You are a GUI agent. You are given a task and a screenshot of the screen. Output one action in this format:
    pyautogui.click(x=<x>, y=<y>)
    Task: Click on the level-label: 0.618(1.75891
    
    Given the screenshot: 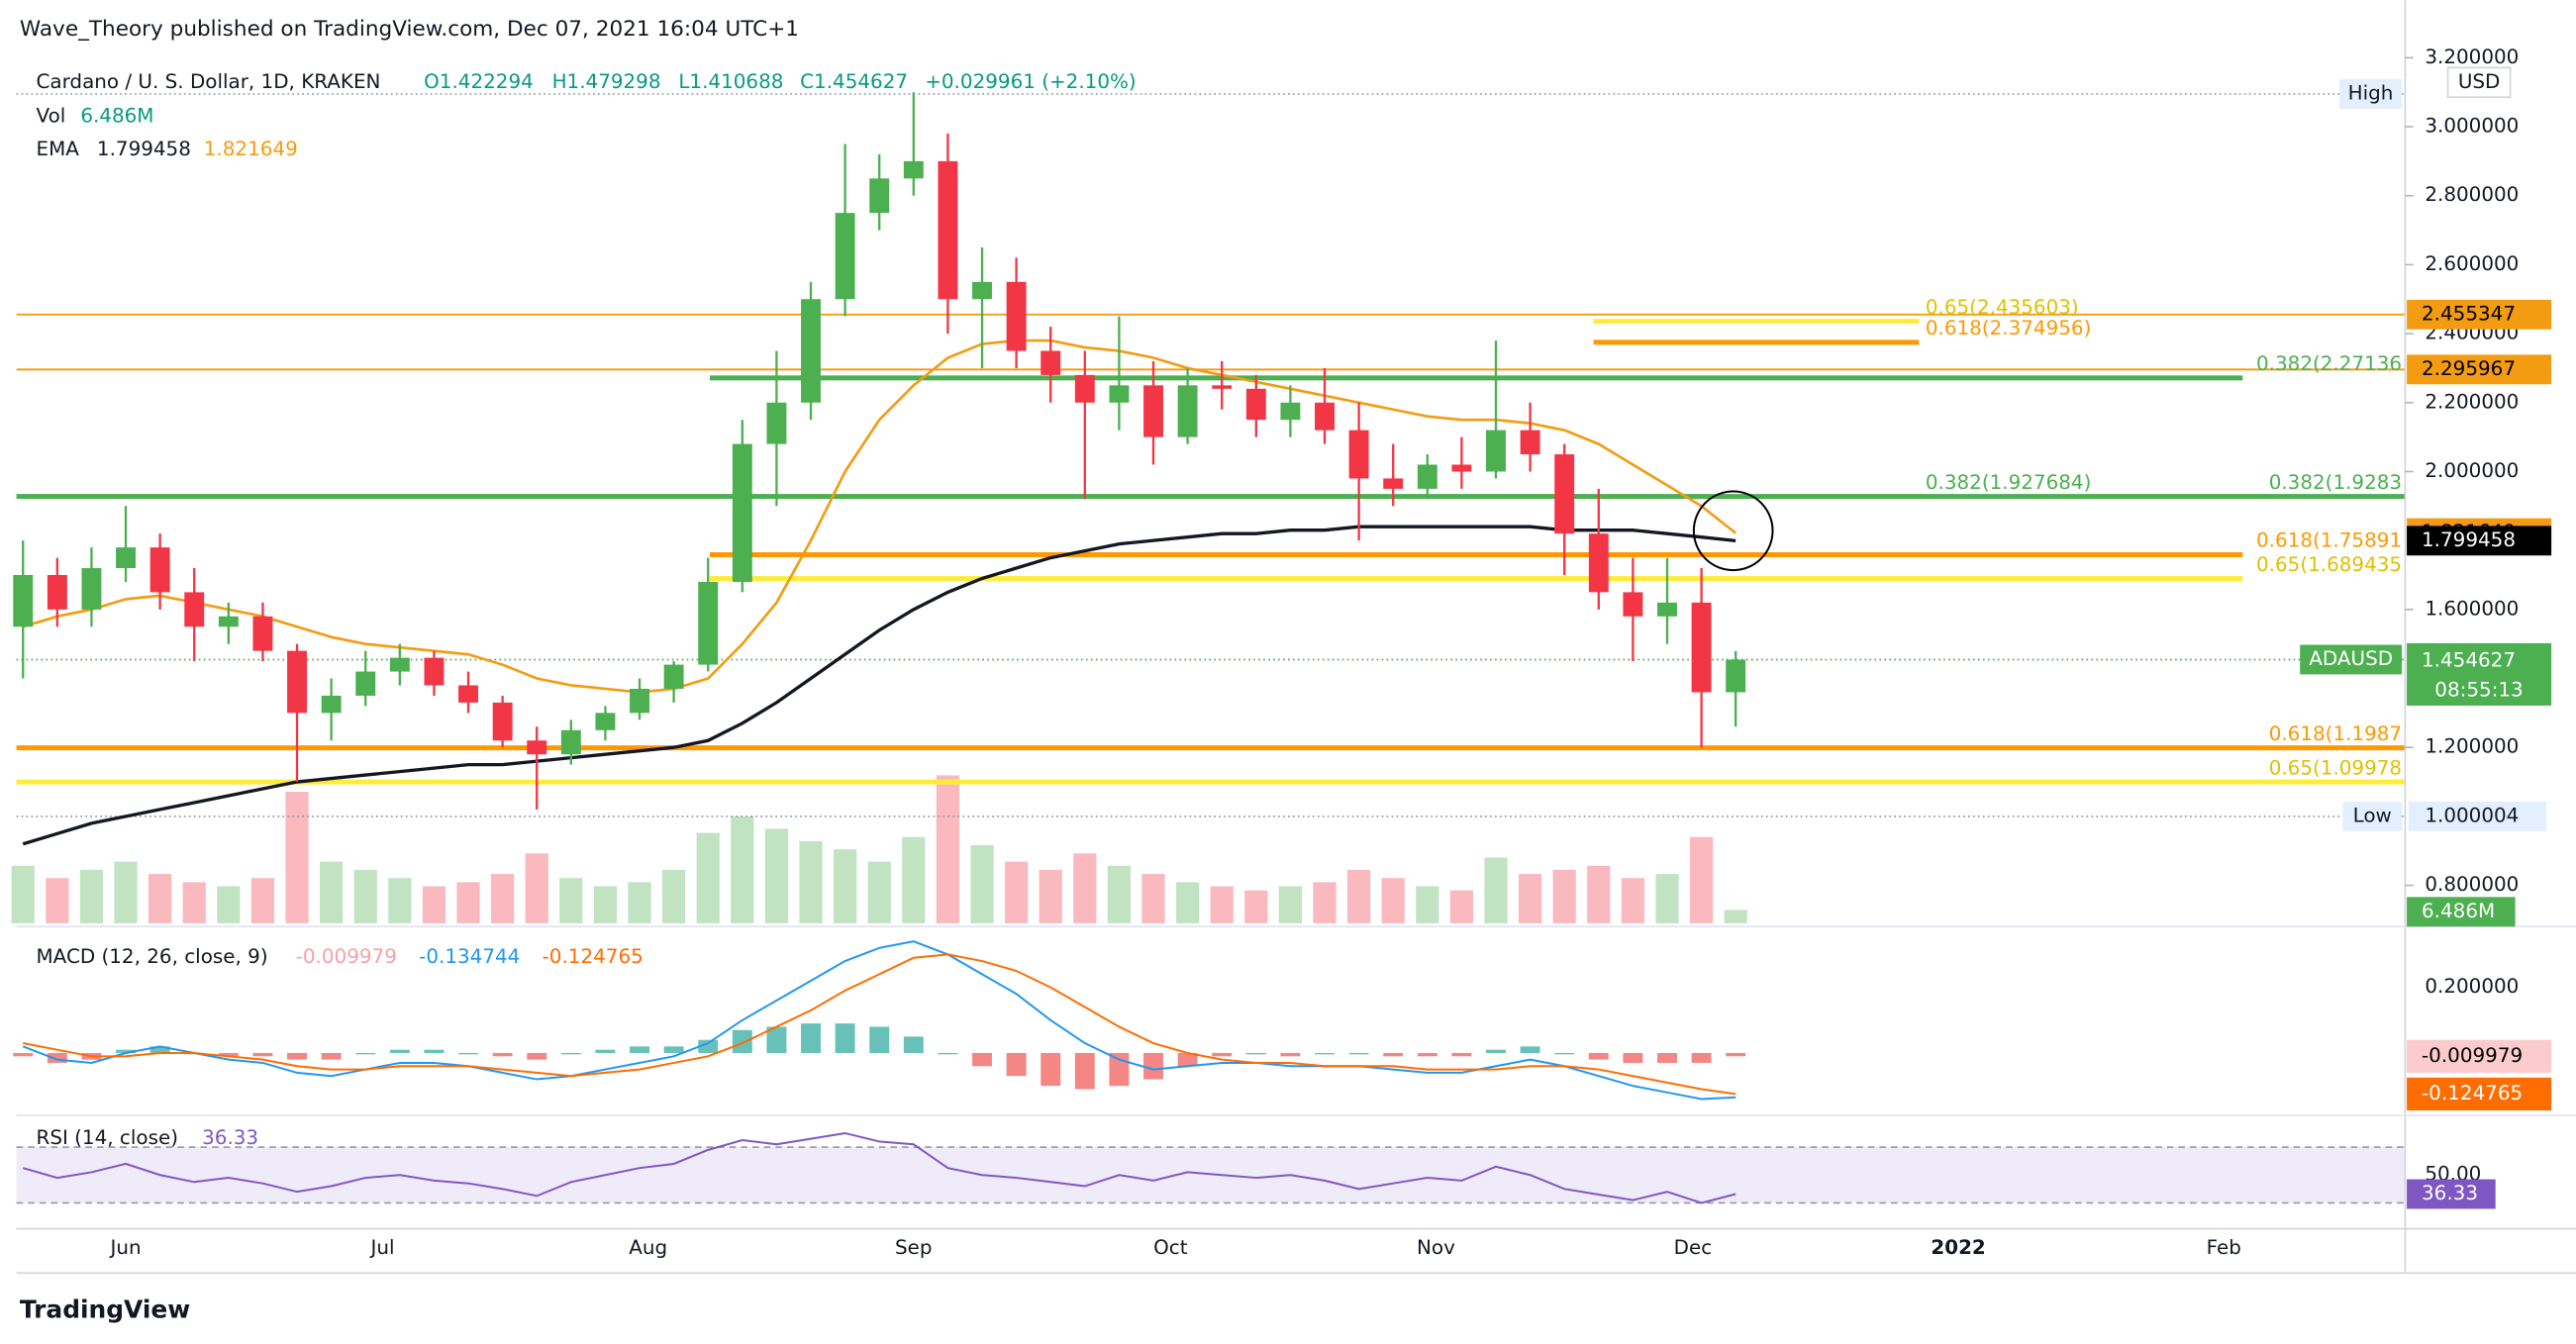 What is the action you would take?
    pyautogui.click(x=2329, y=541)
    